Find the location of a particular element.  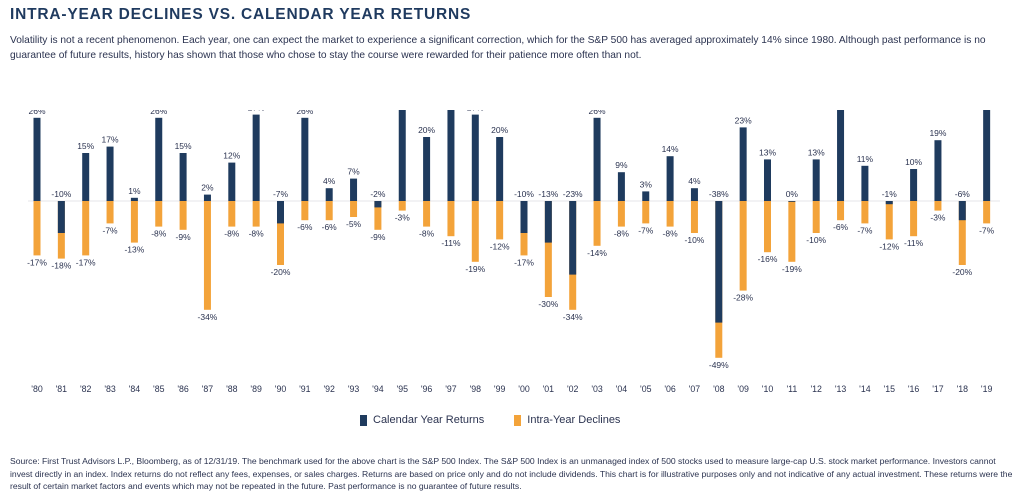

decline-label: -20% is located at coordinates (281, 272).